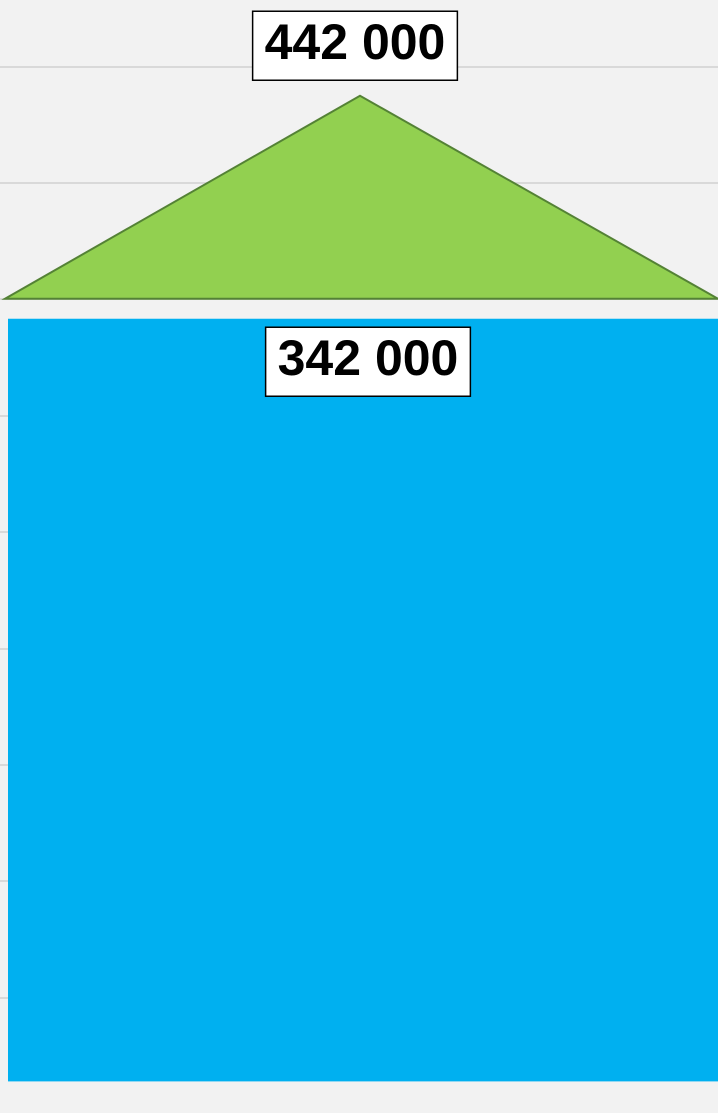 The height and width of the screenshot is (1113, 718). What do you see at coordinates (368, 358) in the screenshot?
I see `data-label: 342 000` at bounding box center [368, 358].